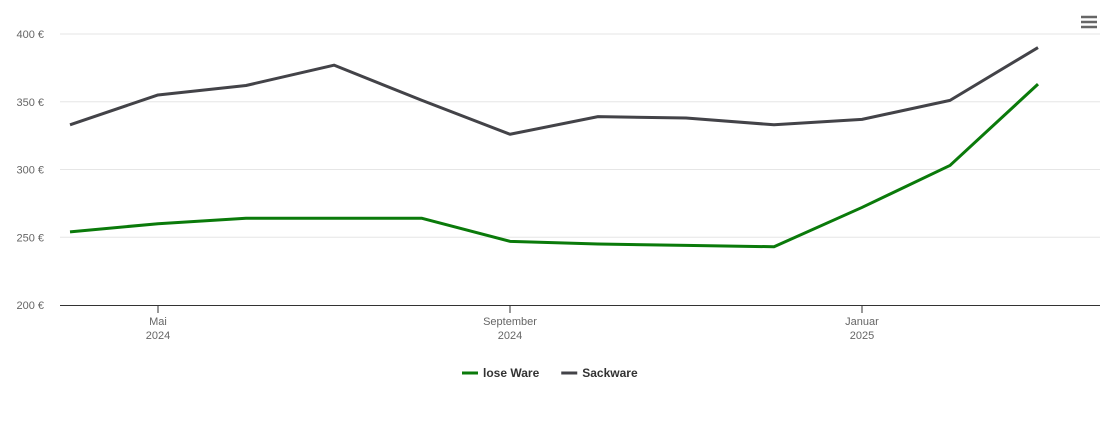  Describe the element at coordinates (30, 35) in the screenshot. I see `y-tick-label: 400 €` at that location.